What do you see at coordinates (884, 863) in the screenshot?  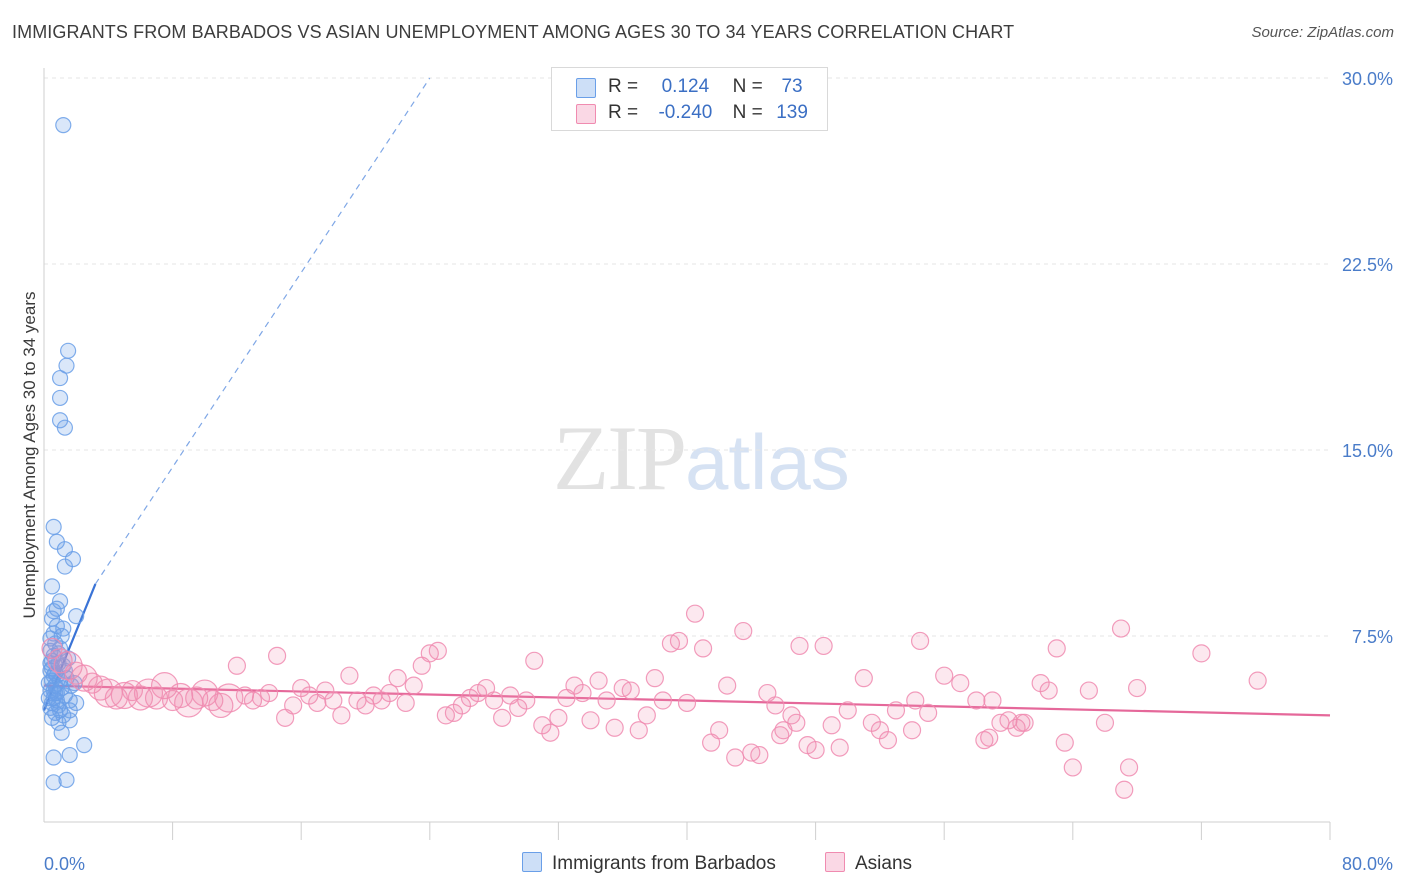 I see `bottom-legend-label-asians: Asians` at bounding box center [884, 863].